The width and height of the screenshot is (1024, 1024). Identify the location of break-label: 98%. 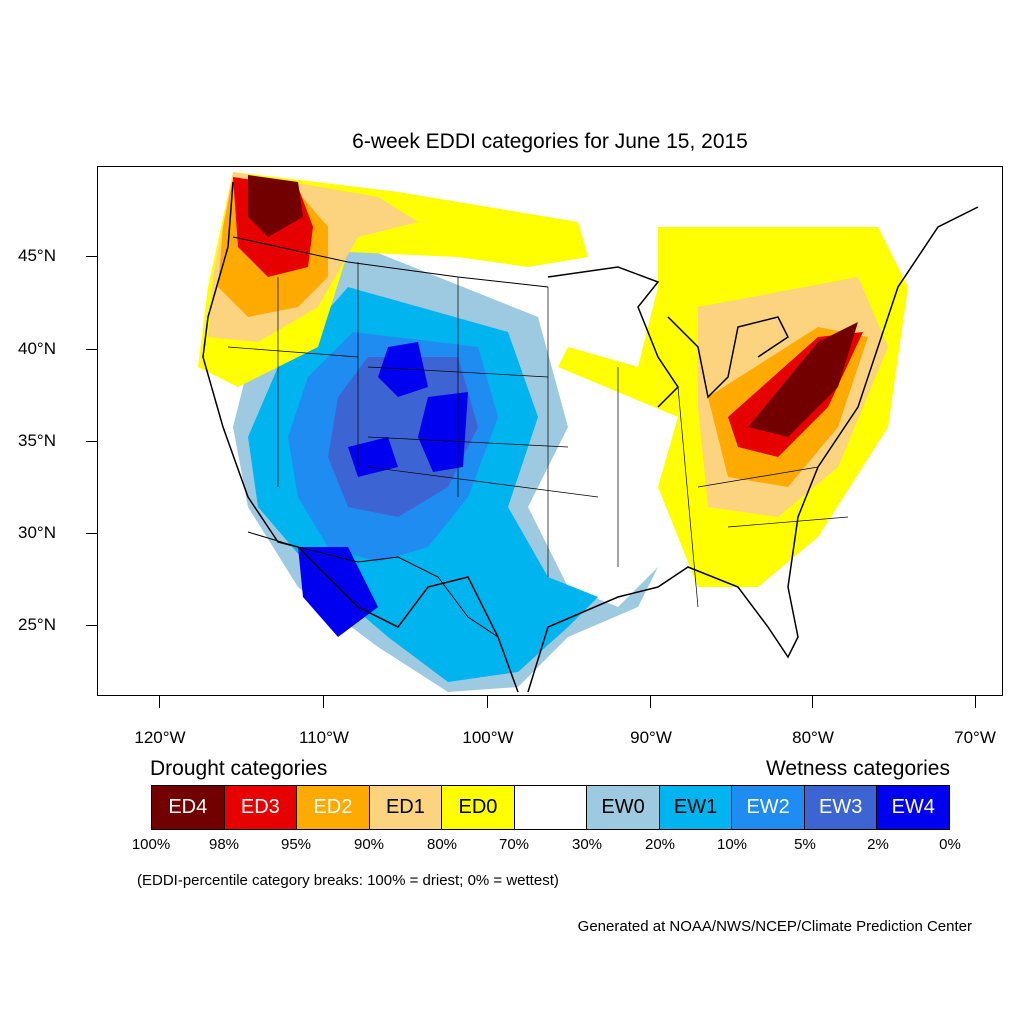
(224, 844).